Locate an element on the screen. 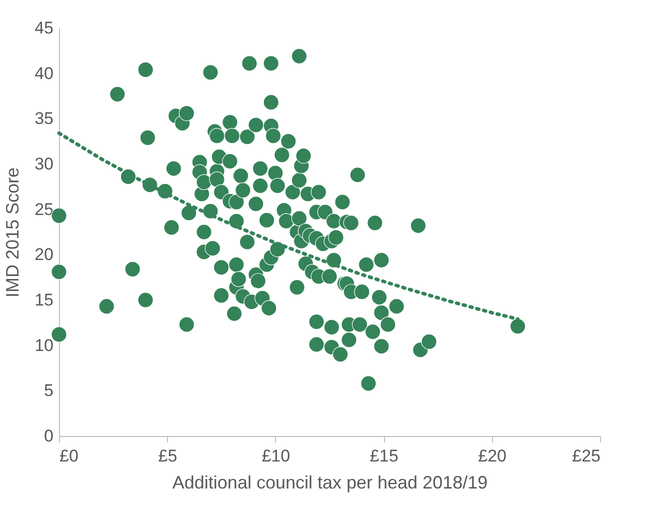 The image size is (651, 506). y-tick-label: 30 is located at coordinates (44, 164).